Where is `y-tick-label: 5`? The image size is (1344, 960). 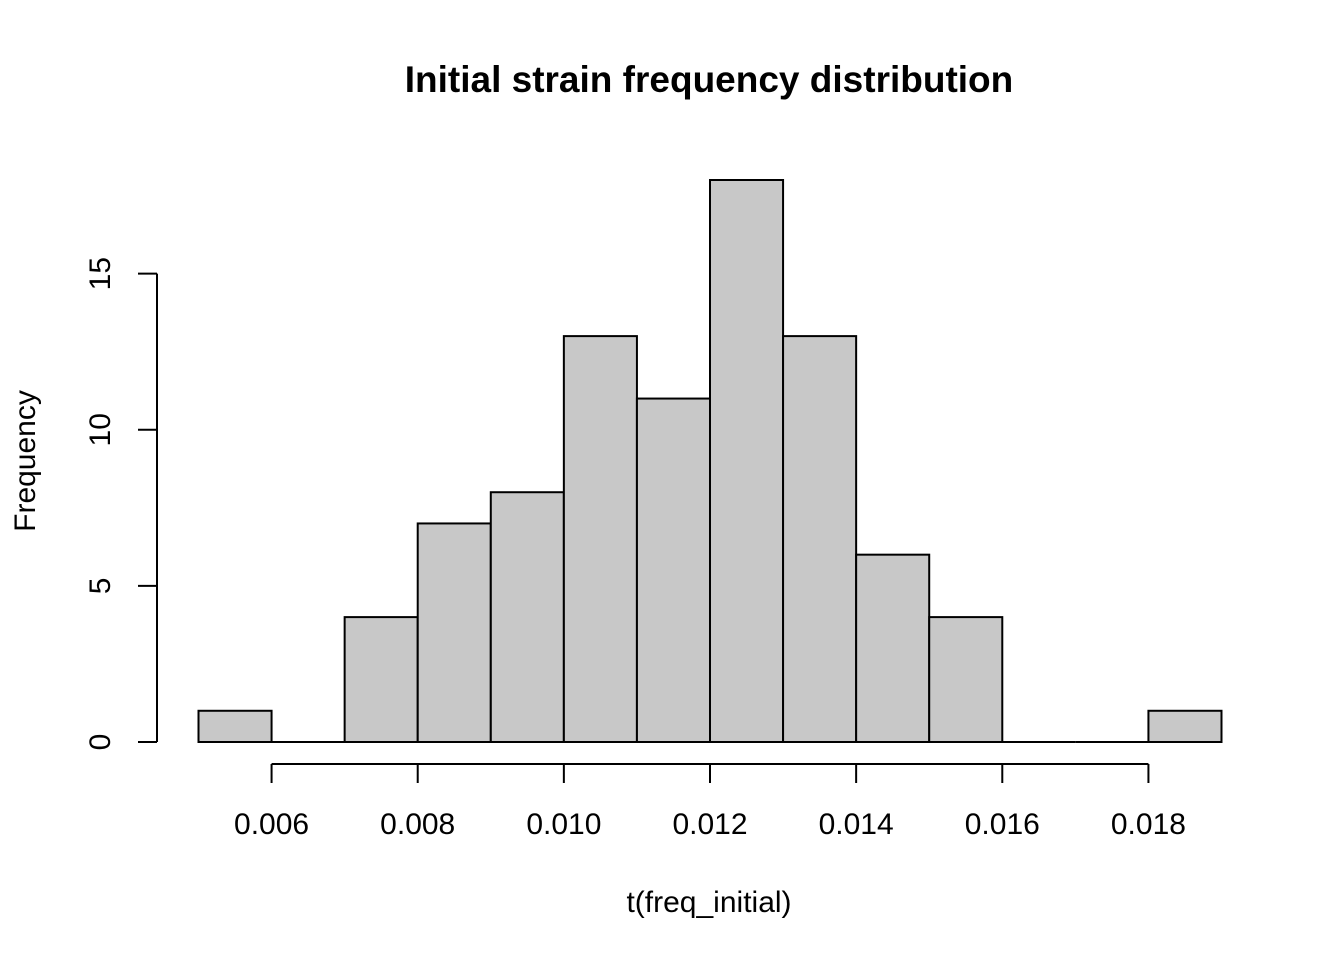
y-tick-label: 5 is located at coordinates (100, 586).